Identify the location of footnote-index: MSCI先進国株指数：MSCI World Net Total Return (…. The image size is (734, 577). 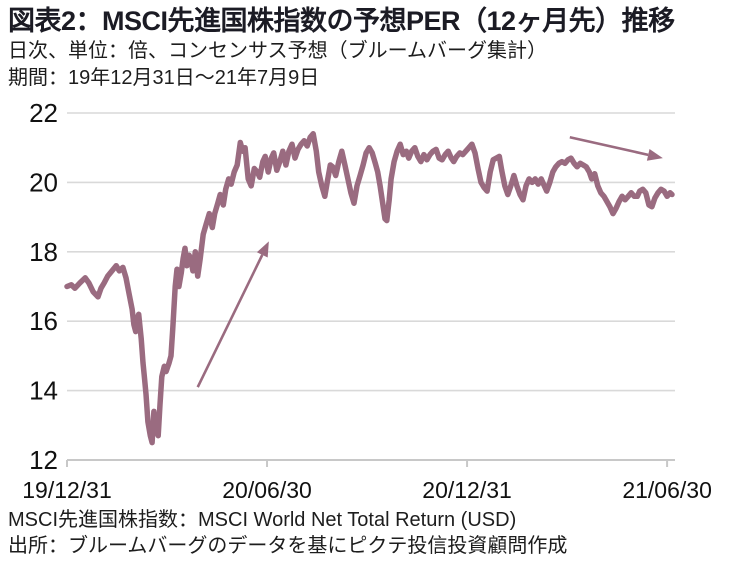
(262, 520).